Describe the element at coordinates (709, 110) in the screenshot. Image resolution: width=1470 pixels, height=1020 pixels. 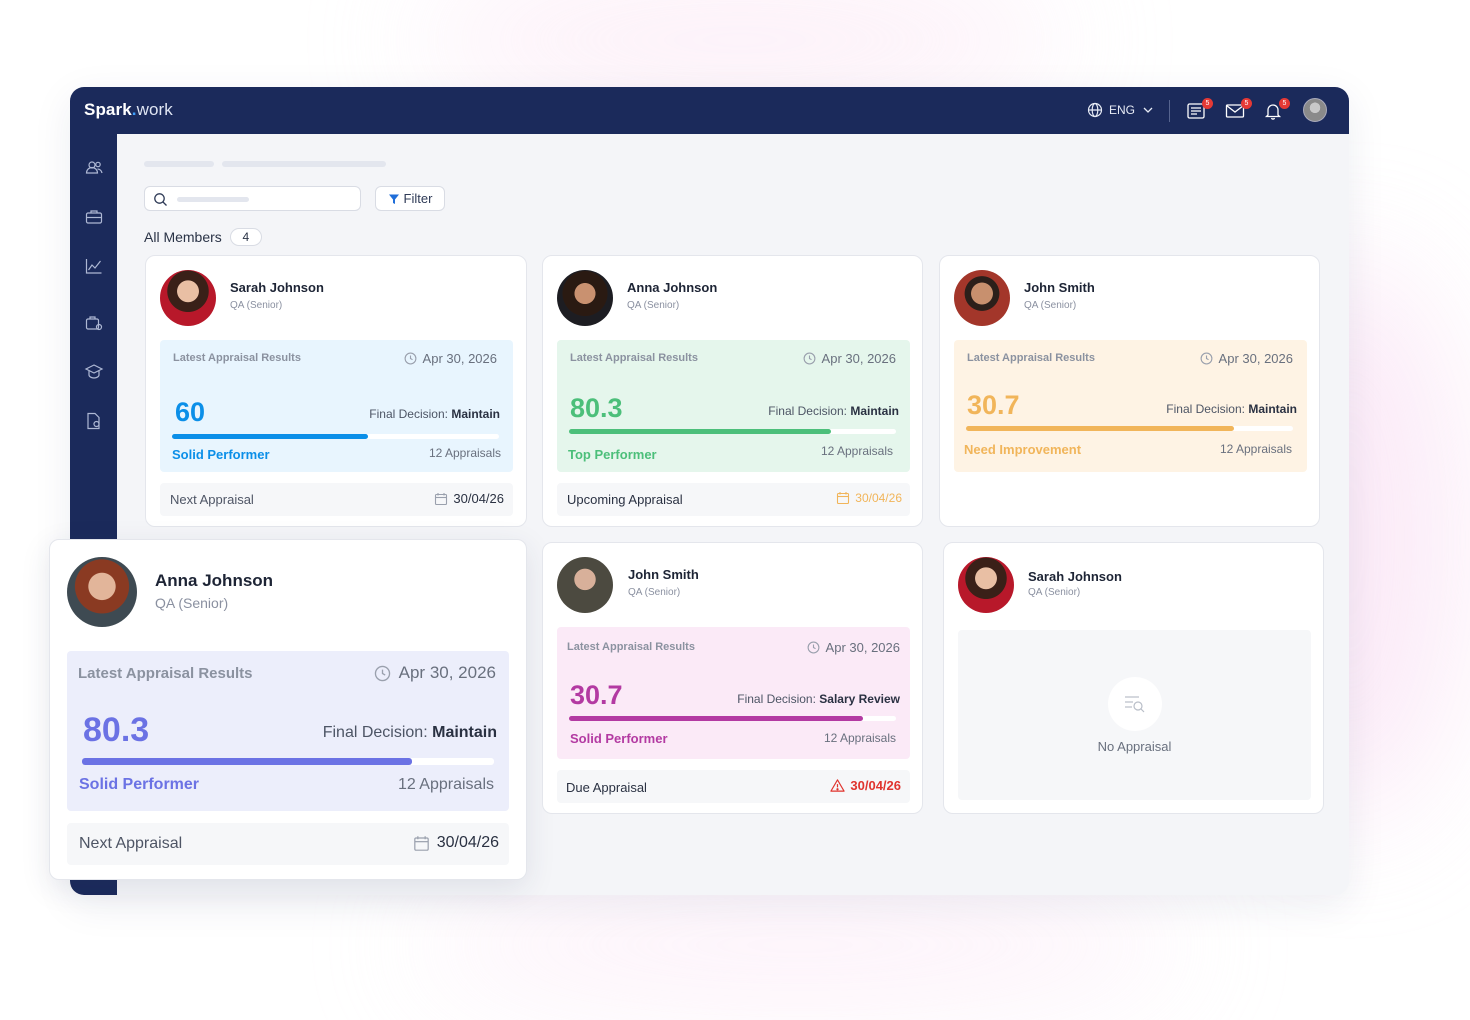
I see `top-bar: Spark.work ENG 5 5 5` at that location.